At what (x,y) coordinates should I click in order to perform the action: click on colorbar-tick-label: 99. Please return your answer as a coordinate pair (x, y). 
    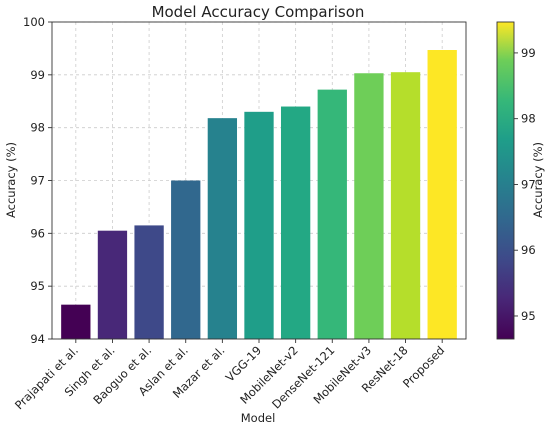
    Looking at the image, I should click on (528, 53).